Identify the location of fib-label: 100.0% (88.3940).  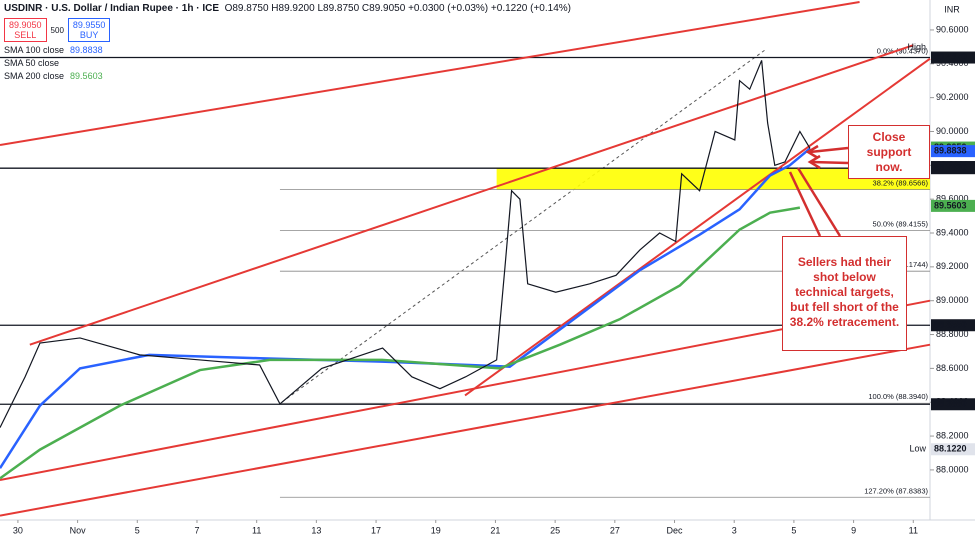
(898, 396).